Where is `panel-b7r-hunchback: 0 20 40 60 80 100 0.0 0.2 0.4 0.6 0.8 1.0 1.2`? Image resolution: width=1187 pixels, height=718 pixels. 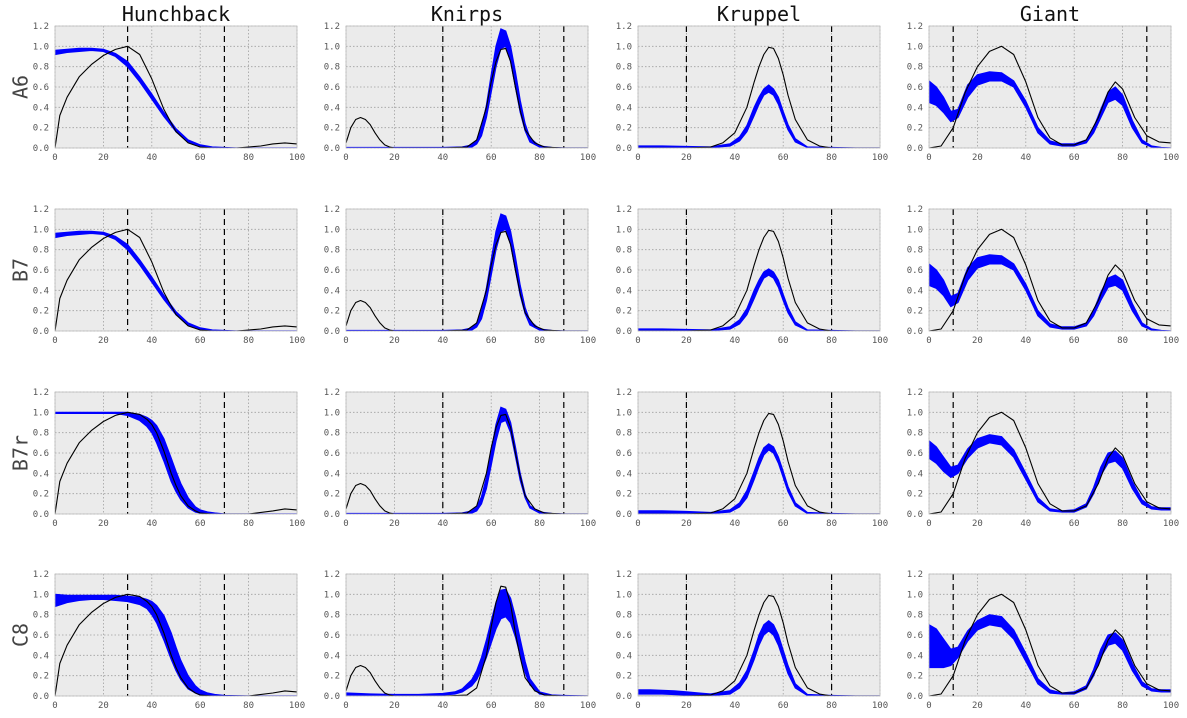
panel-b7r-hunchback: 0 20 40 60 80 100 0.0 0.2 0.4 0.6 0.8 1.0 1.2 is located at coordinates (169, 458).